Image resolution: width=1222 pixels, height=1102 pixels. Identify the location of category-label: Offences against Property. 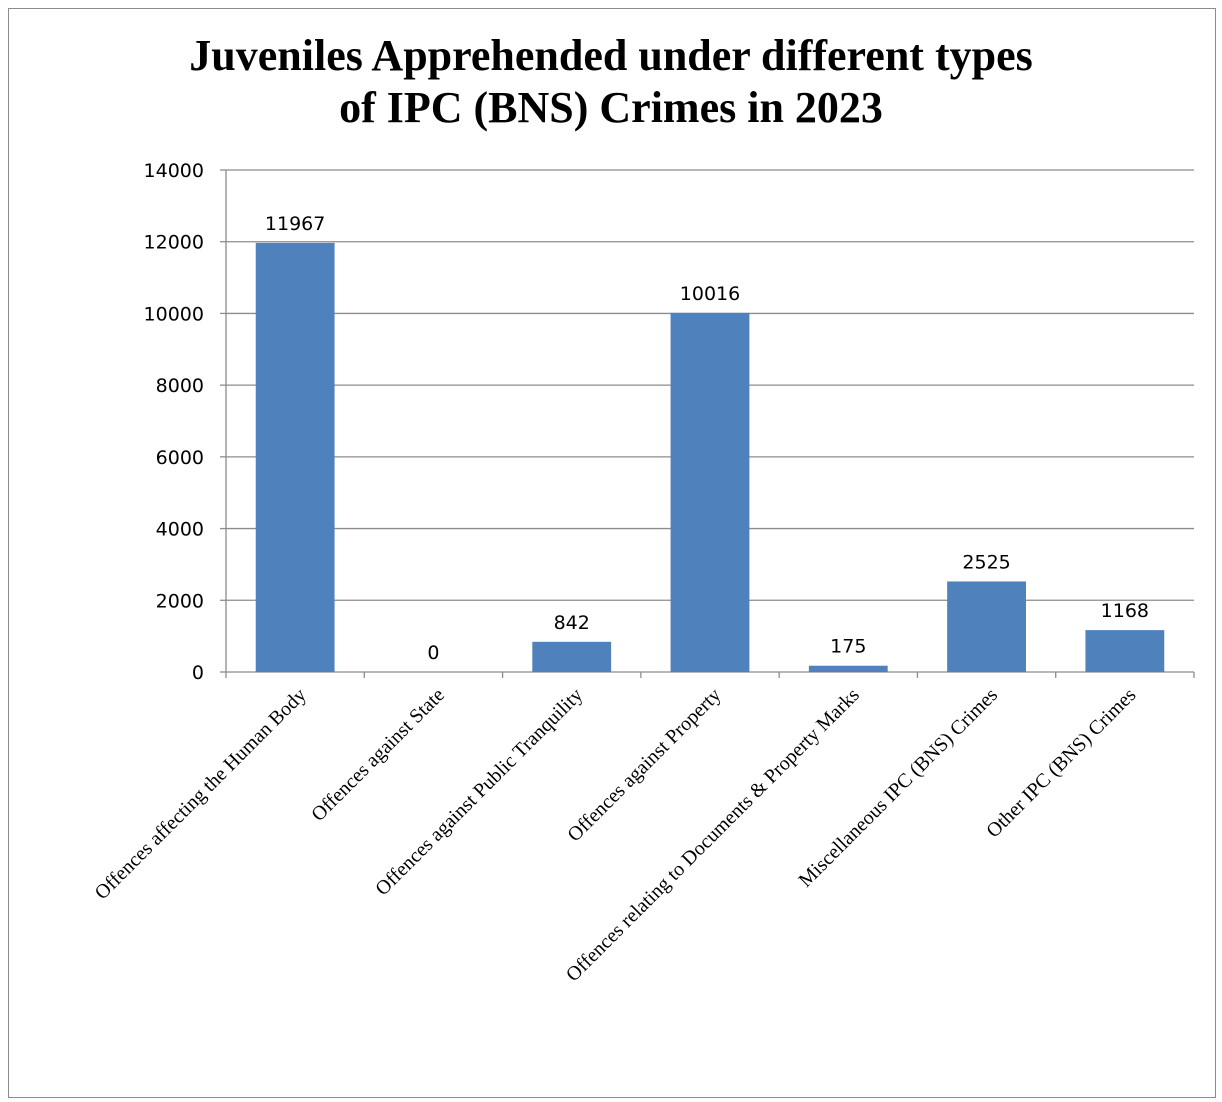
(644, 765).